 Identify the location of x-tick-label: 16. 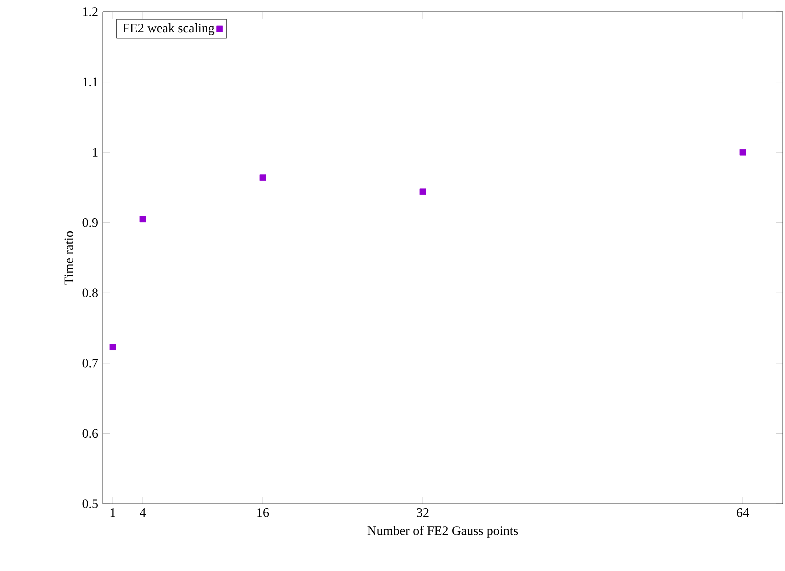
(264, 513).